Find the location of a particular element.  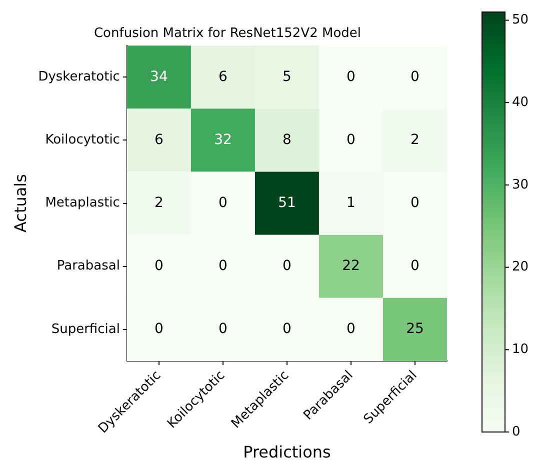

y-tick-label: Koilocytotic is located at coordinates (82, 140).